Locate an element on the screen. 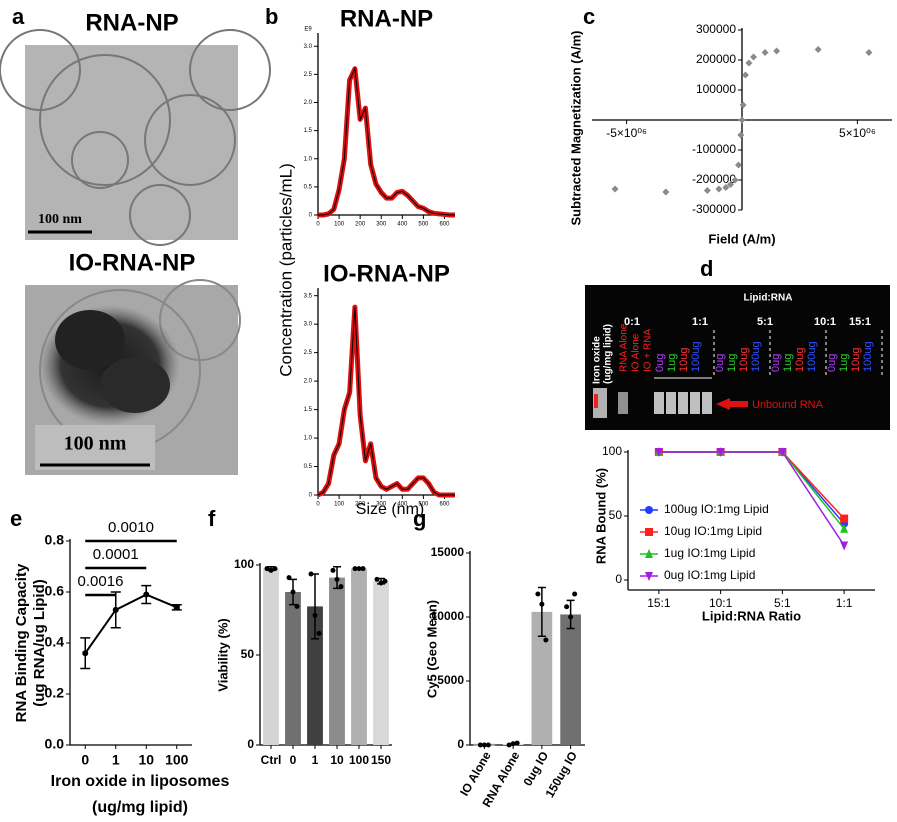 The height and width of the screenshot is (822, 897). panel-letter: c is located at coordinates (589, 16).